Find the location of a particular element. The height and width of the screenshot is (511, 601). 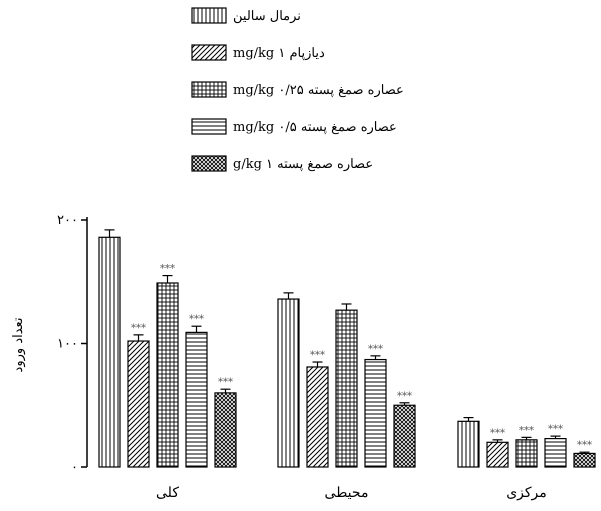

significance-mark-3-5: *** is located at coordinates (584, 445).